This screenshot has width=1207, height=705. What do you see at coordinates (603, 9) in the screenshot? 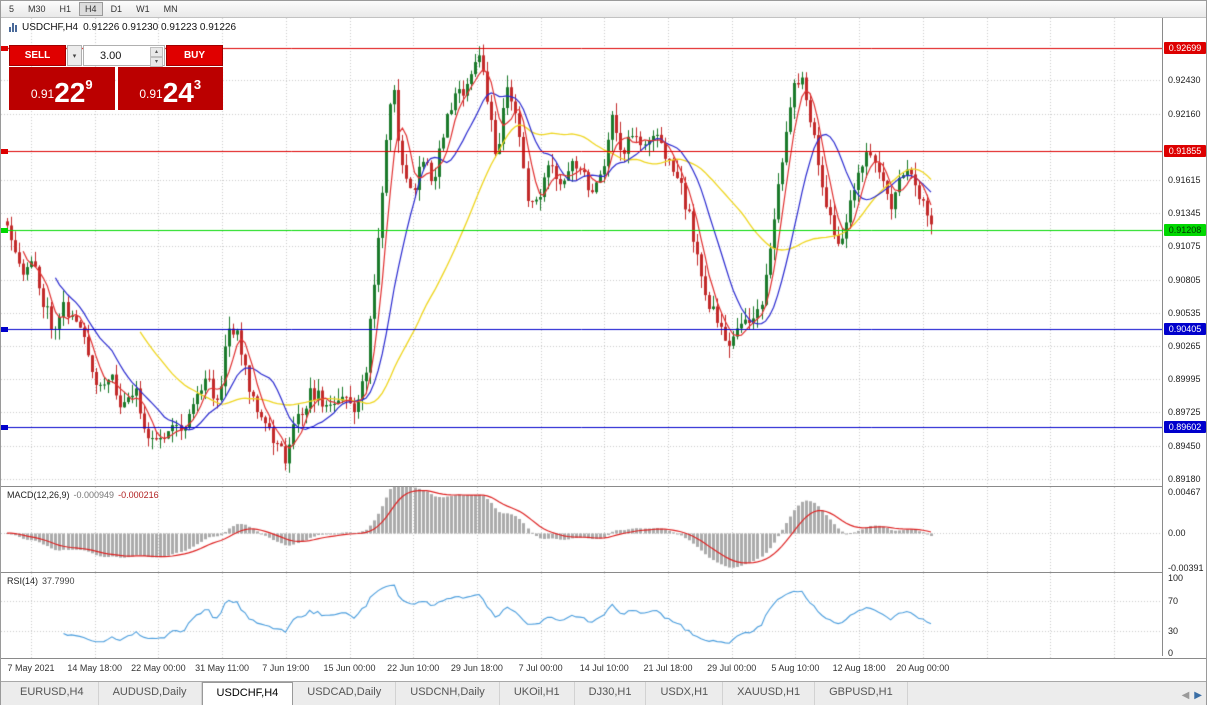
I see `timeframe-toolbar: 5 M30 H1 H4 D1 W1 MN` at bounding box center [603, 9].